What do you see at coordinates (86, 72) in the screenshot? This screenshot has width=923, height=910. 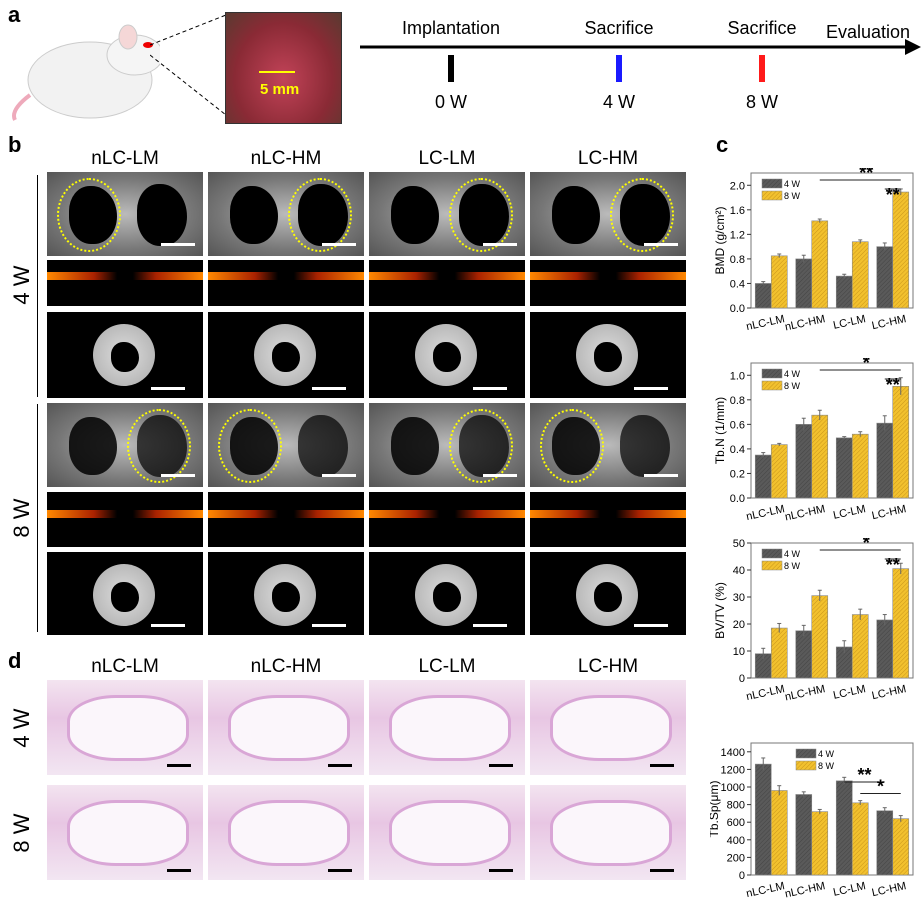 I see `rat-illustration` at bounding box center [86, 72].